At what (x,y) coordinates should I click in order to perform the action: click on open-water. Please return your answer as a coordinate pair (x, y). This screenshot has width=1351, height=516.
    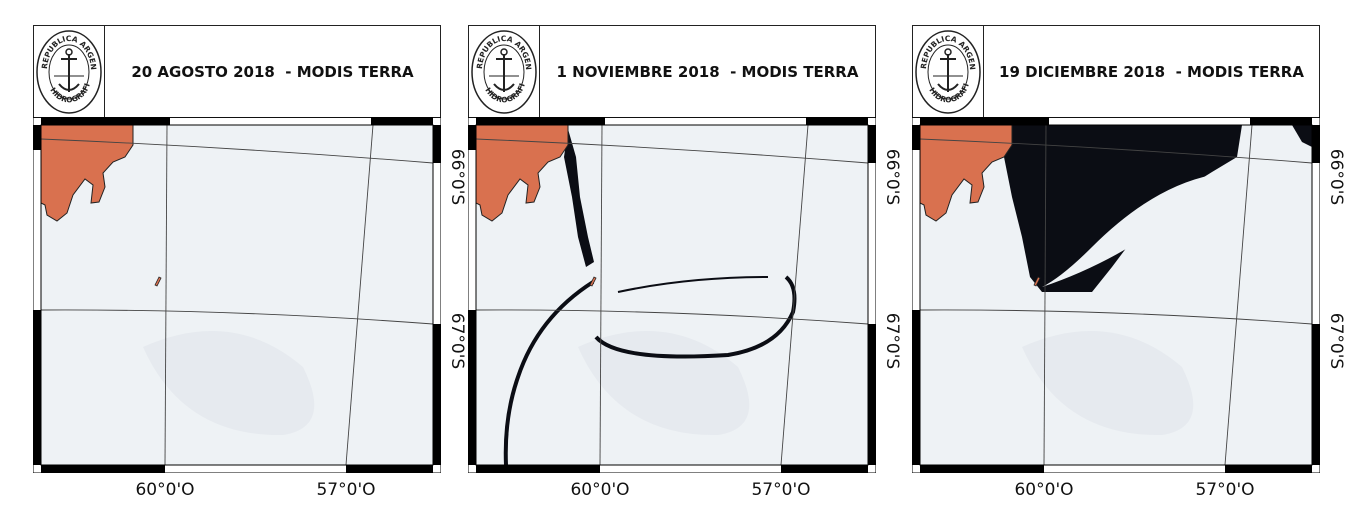
    Looking at the image, I should click on (1157, 208).